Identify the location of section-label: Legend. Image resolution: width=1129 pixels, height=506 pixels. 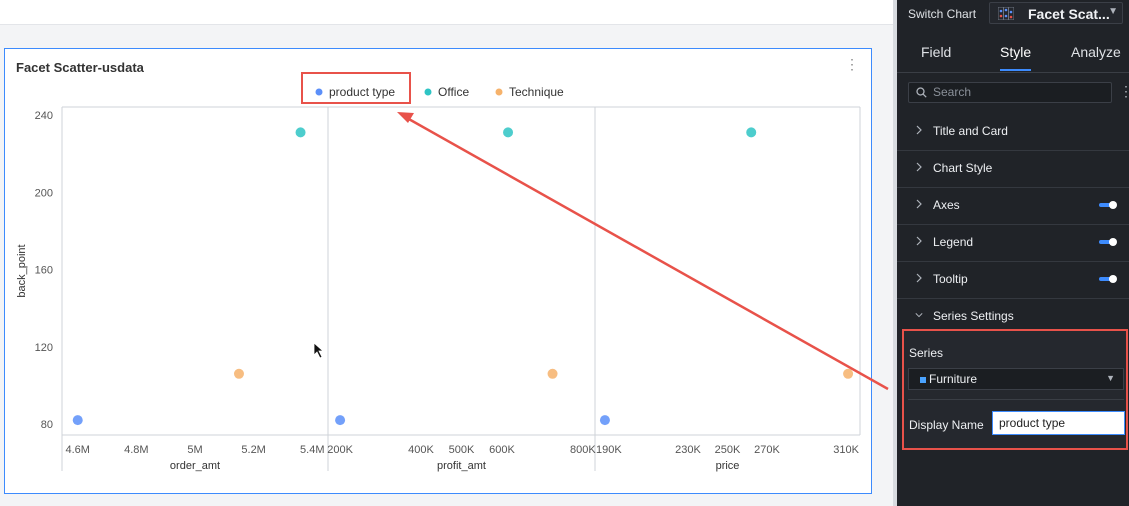
(953, 242).